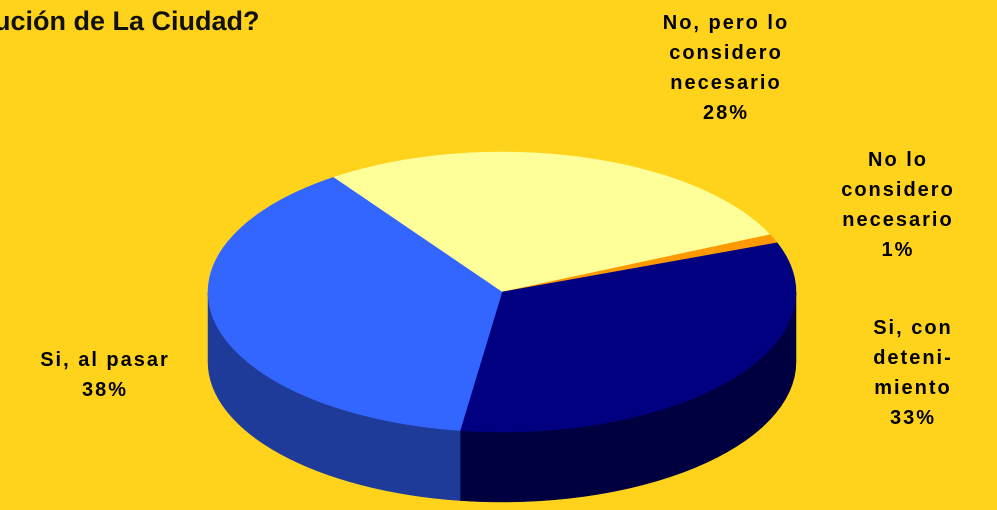 The width and height of the screenshot is (997, 510). I want to click on slice-label-line: No, pero lo, so click(726, 23).